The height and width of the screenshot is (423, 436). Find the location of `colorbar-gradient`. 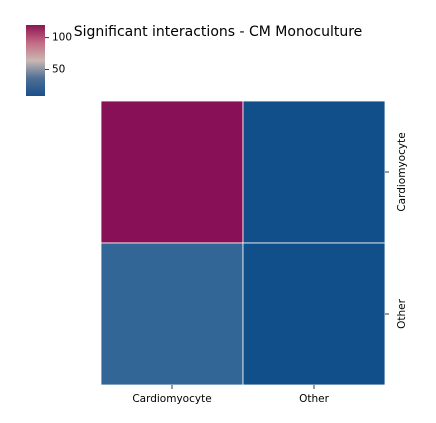

colorbar-gradient is located at coordinates (35, 60).